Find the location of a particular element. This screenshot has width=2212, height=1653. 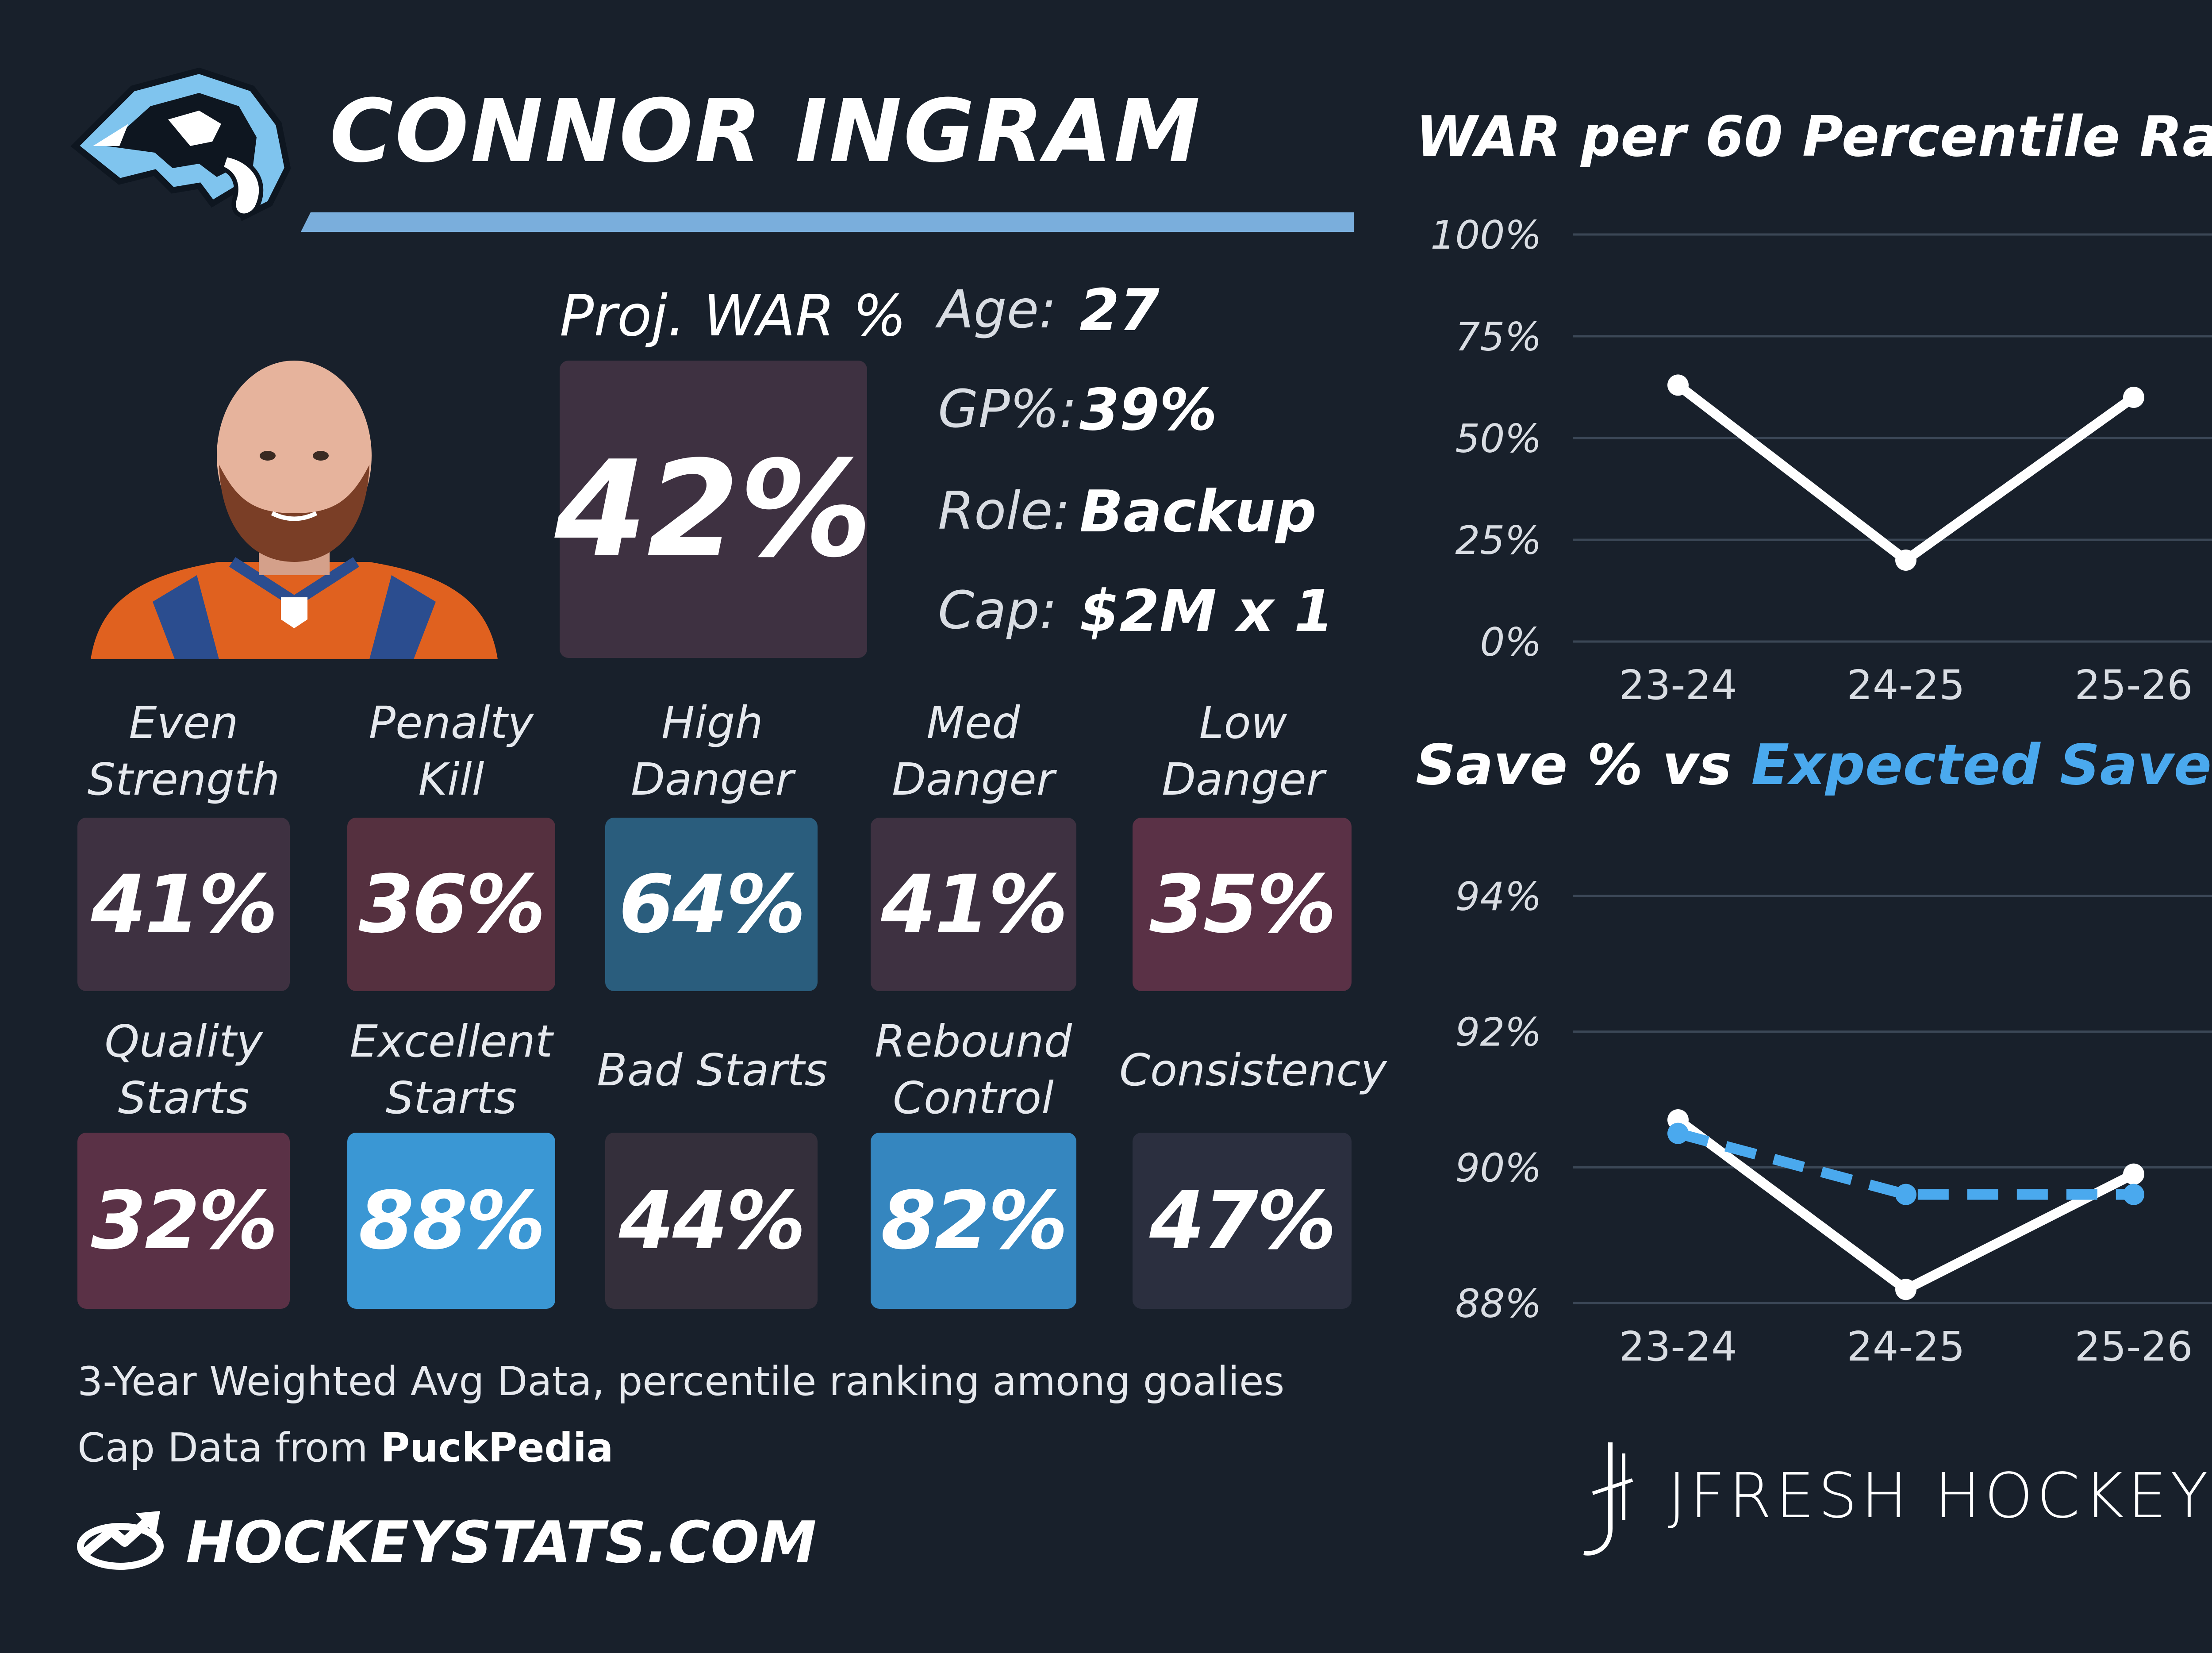

age-value: 27 is located at coordinates (1120, 310).